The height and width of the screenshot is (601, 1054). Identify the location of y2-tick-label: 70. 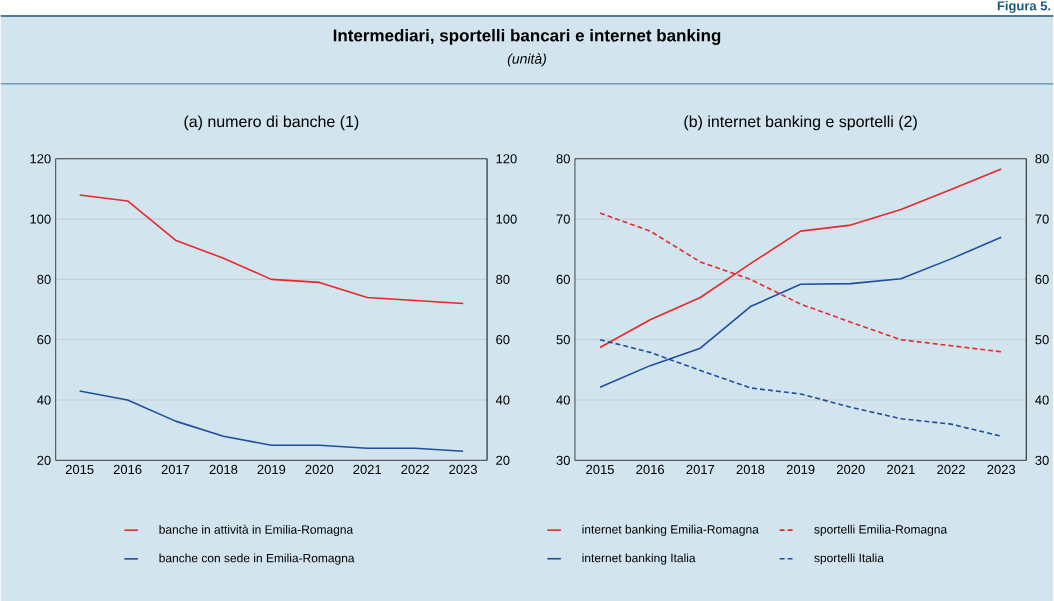
(1042, 219).